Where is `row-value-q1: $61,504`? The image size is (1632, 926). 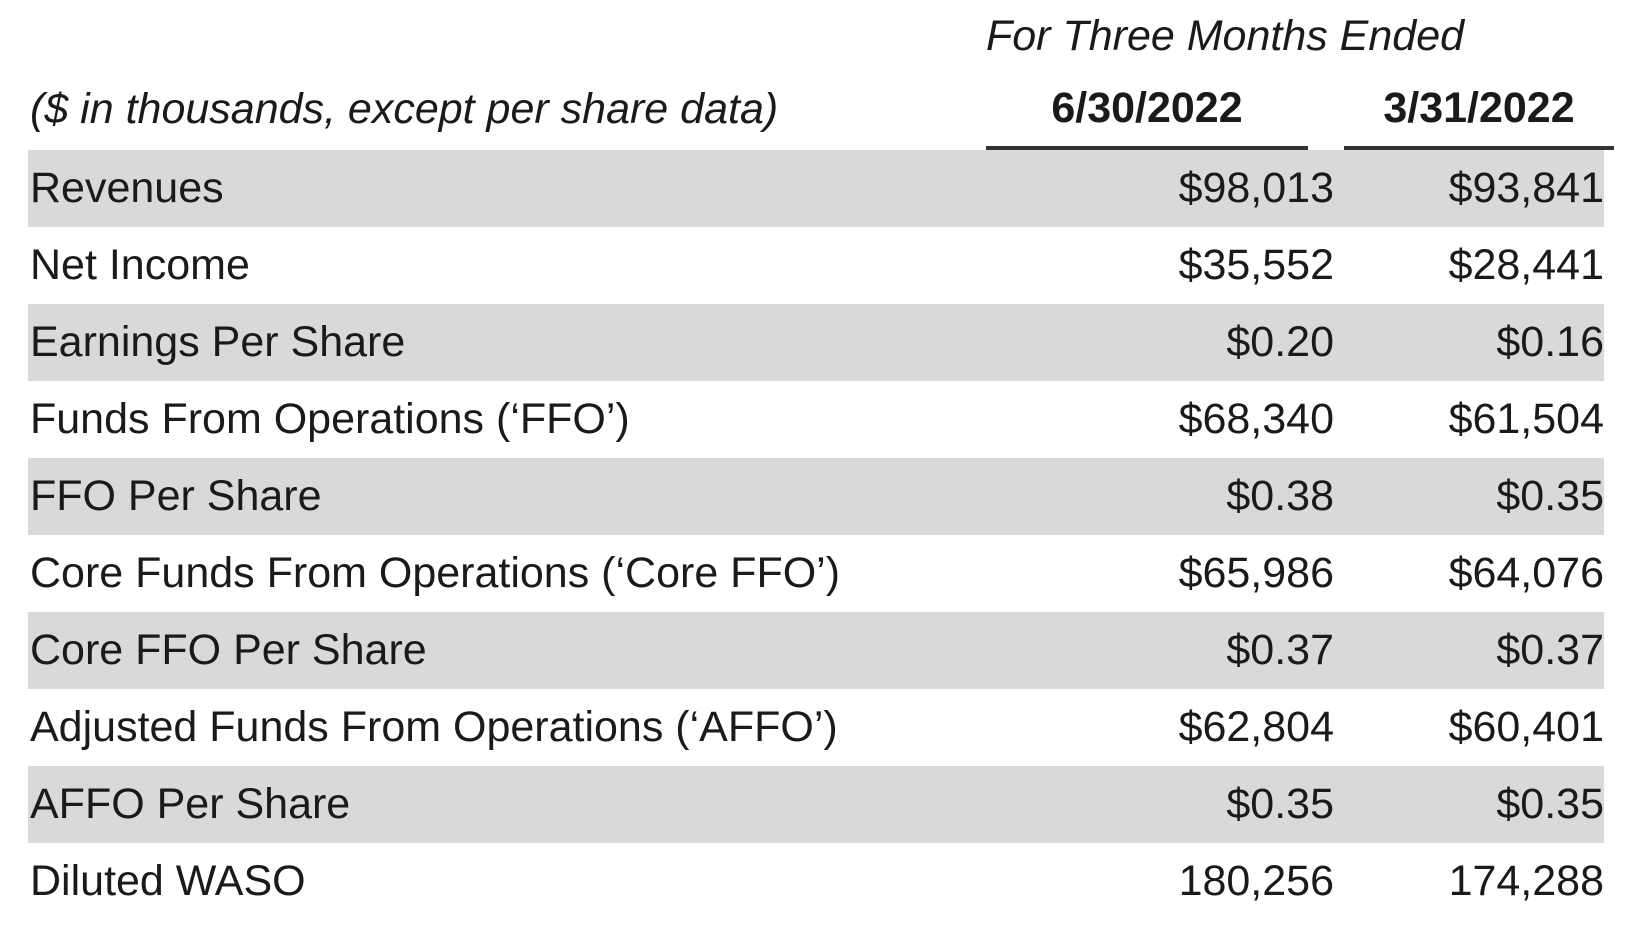 row-value-q1: $61,504 is located at coordinates (1526, 419).